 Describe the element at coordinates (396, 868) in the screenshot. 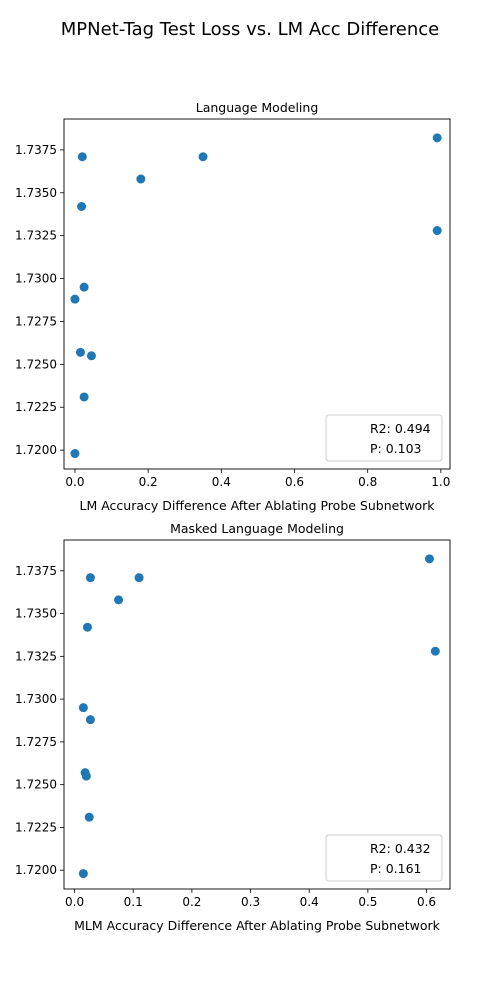

I see `legend-entry: P: 0.161` at that location.